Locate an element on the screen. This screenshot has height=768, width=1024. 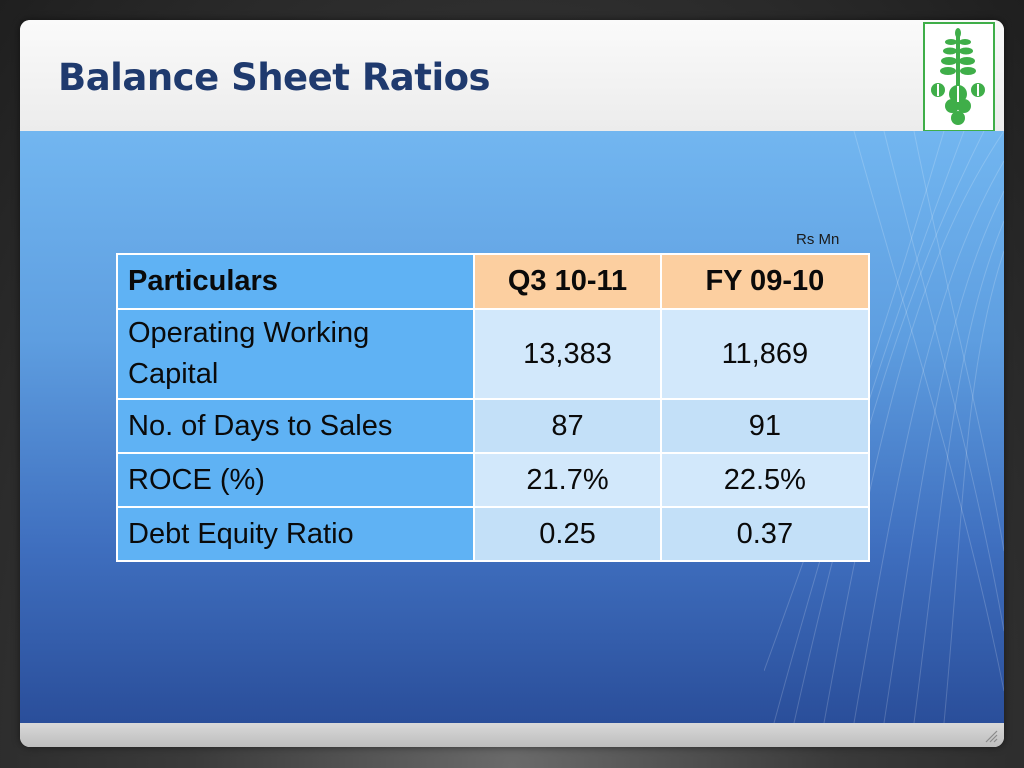
cell-q3-10-11: 0.25 is located at coordinates (567, 534).